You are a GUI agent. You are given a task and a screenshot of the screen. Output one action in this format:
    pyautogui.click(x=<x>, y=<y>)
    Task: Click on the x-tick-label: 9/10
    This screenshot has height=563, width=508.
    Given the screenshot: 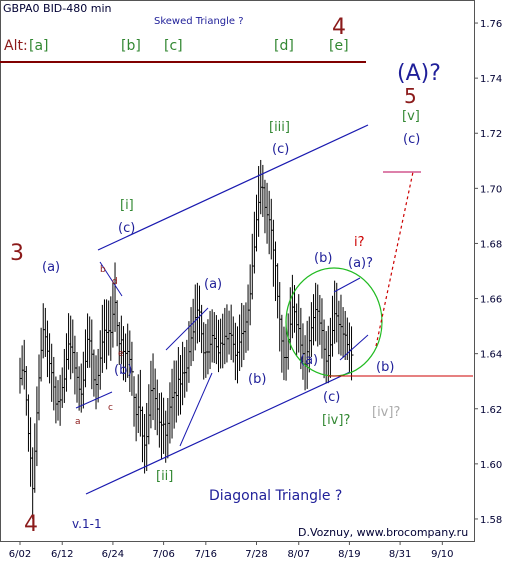 What is the action you would take?
    pyautogui.click(x=442, y=554)
    